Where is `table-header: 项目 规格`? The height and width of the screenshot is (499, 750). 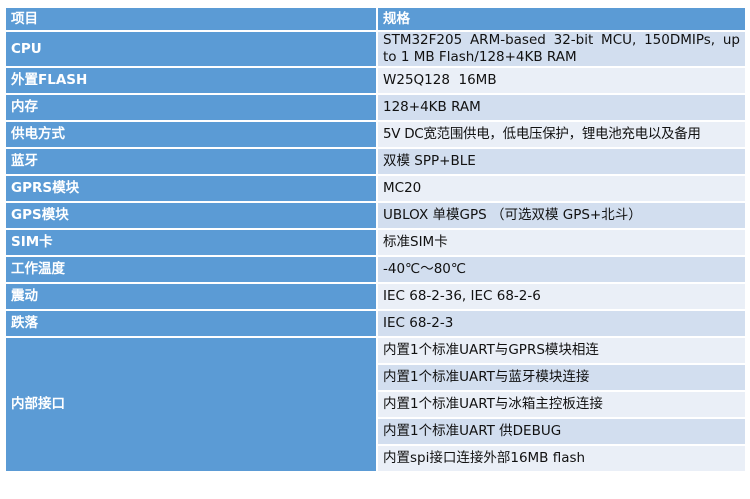 table-header: 项目 规格 is located at coordinates (375, 19).